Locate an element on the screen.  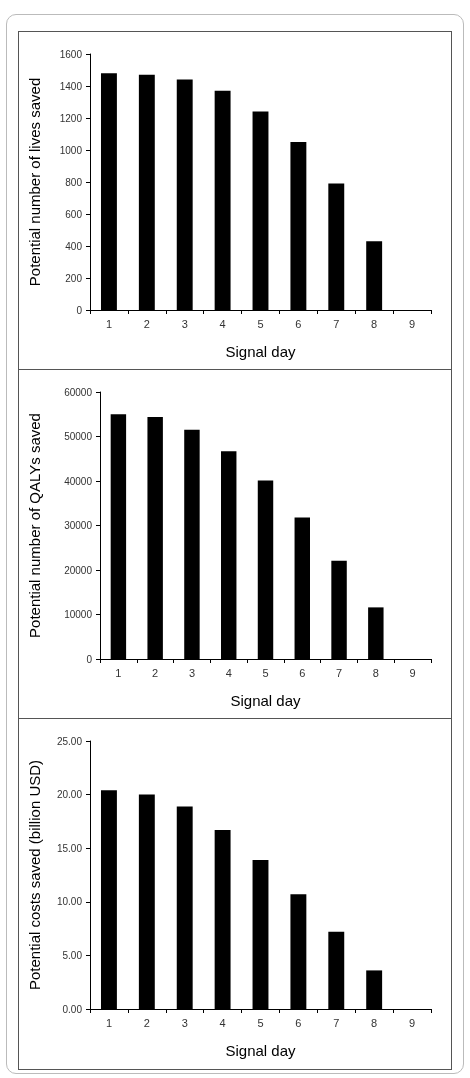
y-axis-title: Potential costs saved (billion USD) is located at coordinates (34, 875).